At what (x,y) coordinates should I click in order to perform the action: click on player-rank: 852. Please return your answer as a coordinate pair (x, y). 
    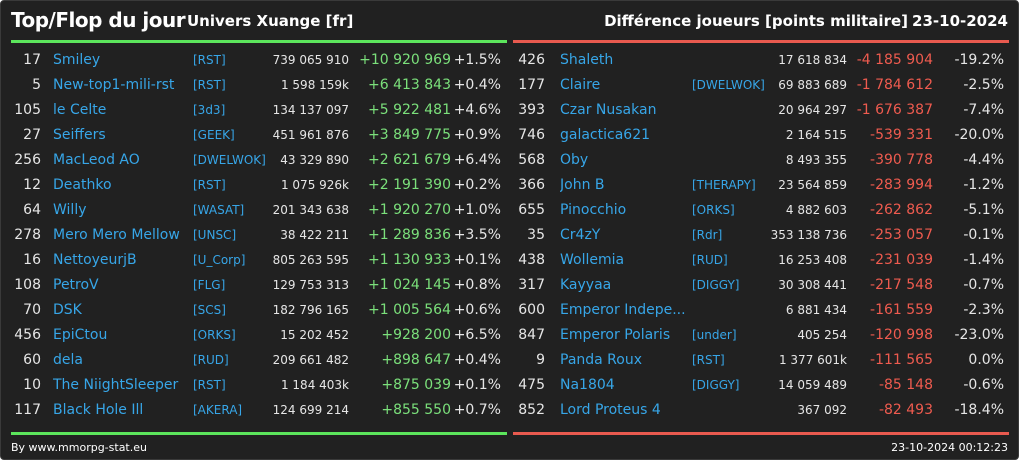
    Looking at the image, I should click on (531, 410).